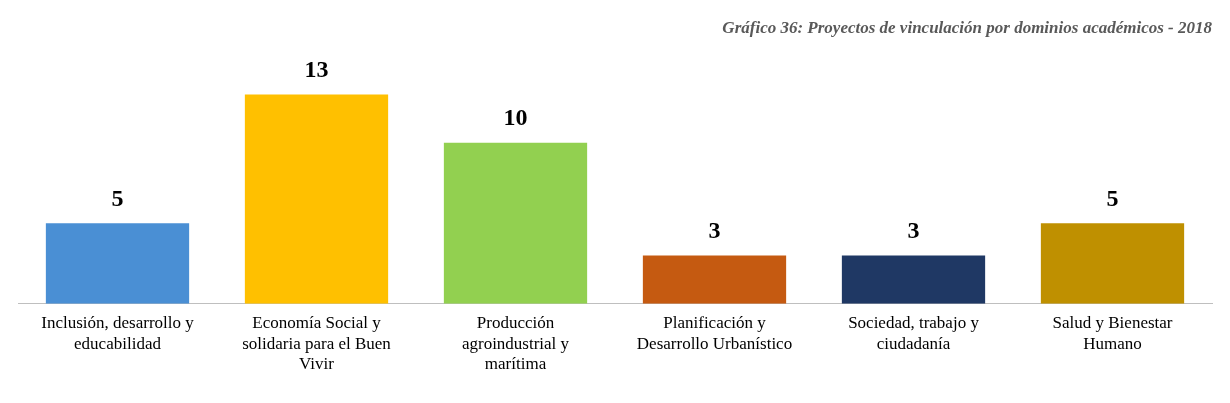 The image size is (1230, 403). I want to click on data-label: 10, so click(515, 117).